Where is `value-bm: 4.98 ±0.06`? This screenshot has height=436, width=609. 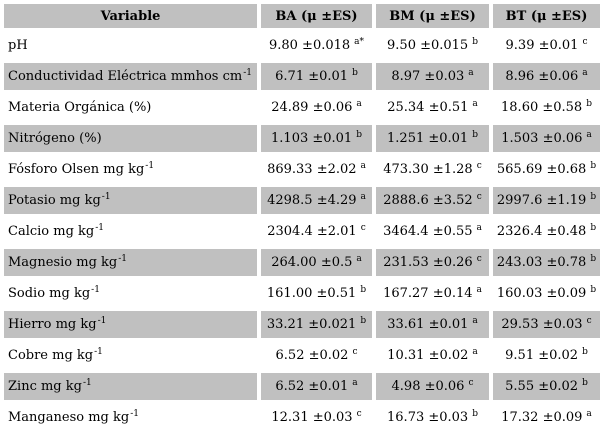 value-bm: 4.98 ±0.06 is located at coordinates (428, 386).